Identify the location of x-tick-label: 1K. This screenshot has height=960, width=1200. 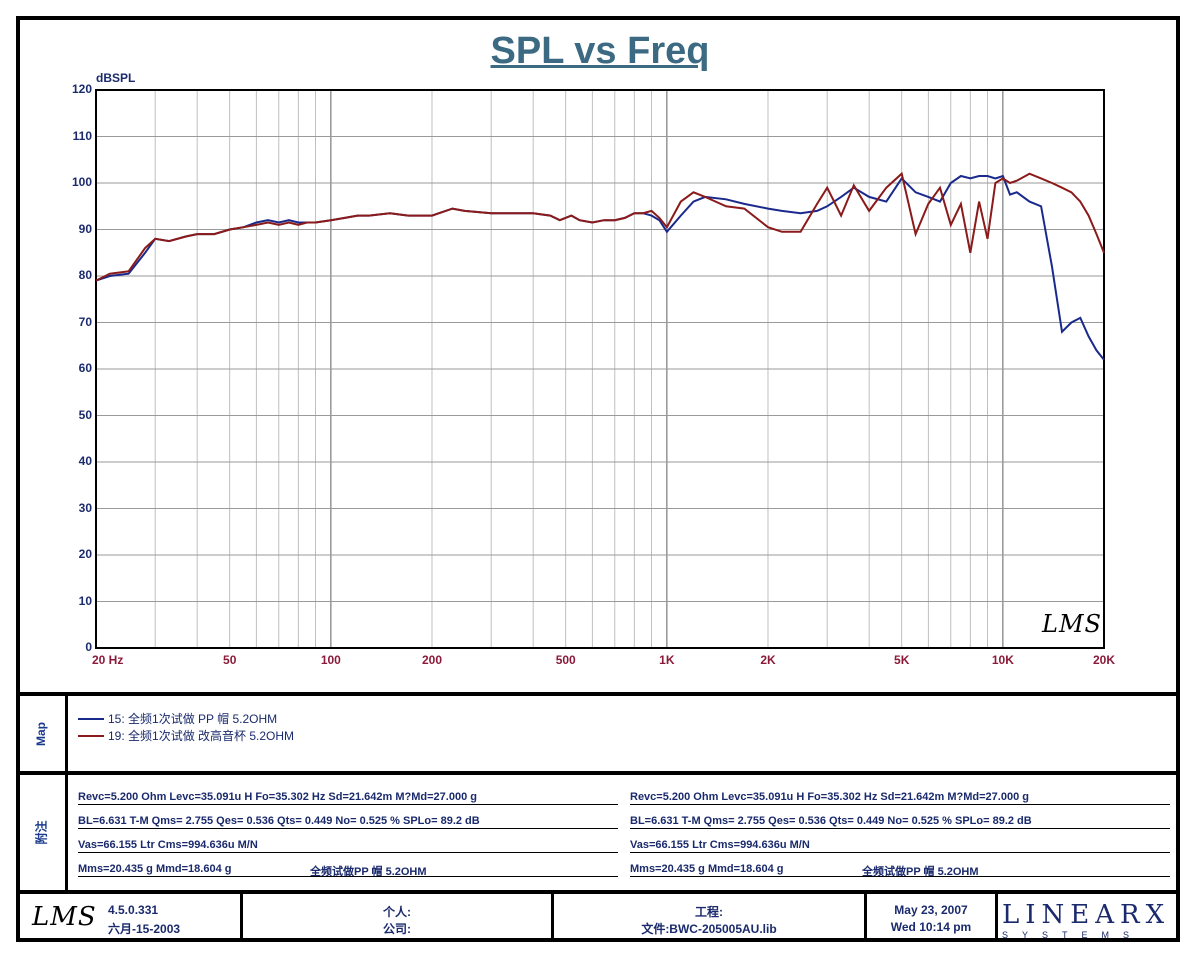
(667, 660).